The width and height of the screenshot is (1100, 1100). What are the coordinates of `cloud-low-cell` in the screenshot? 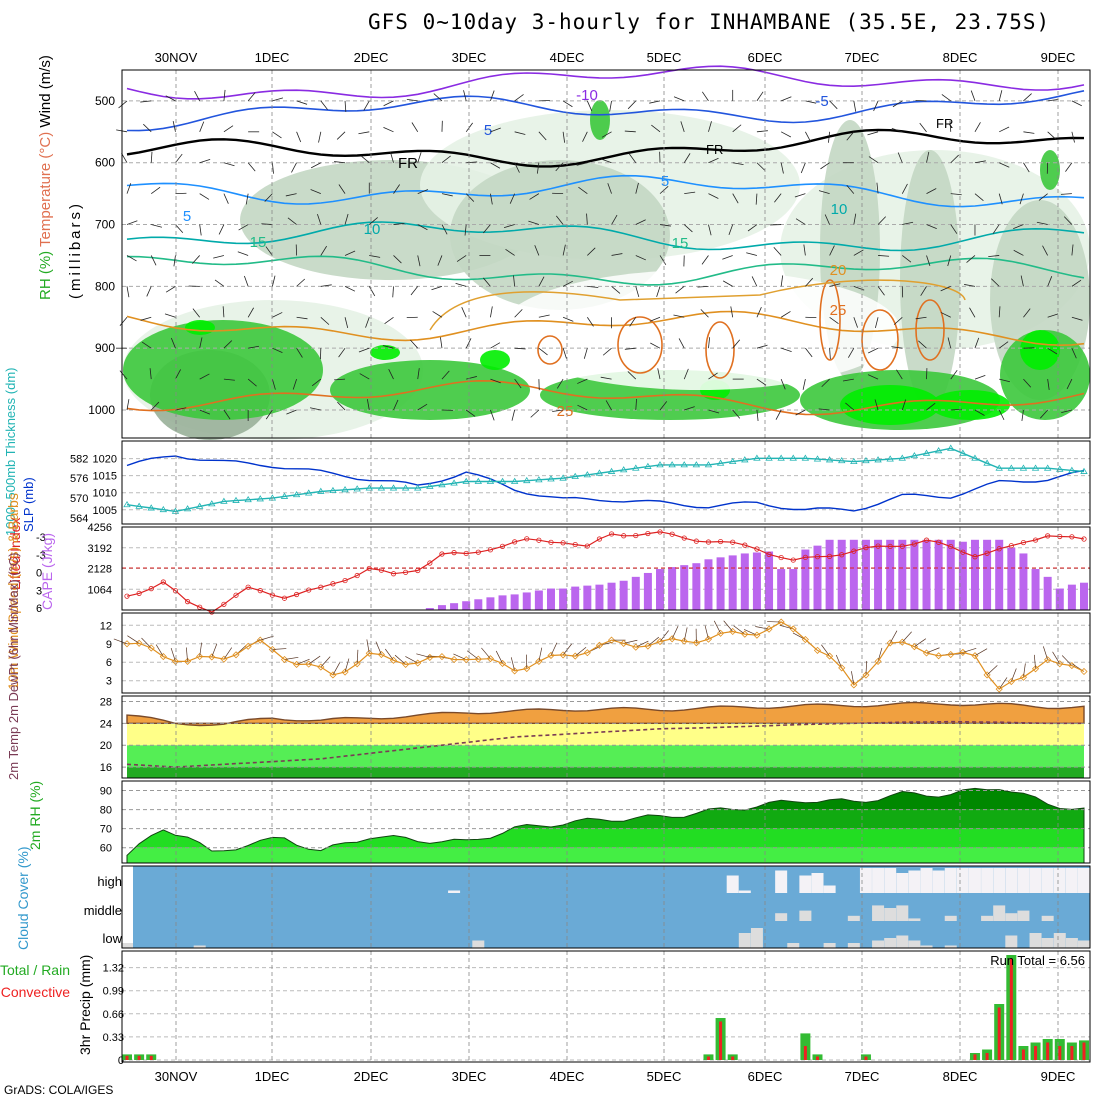 It's located at (199, 946).